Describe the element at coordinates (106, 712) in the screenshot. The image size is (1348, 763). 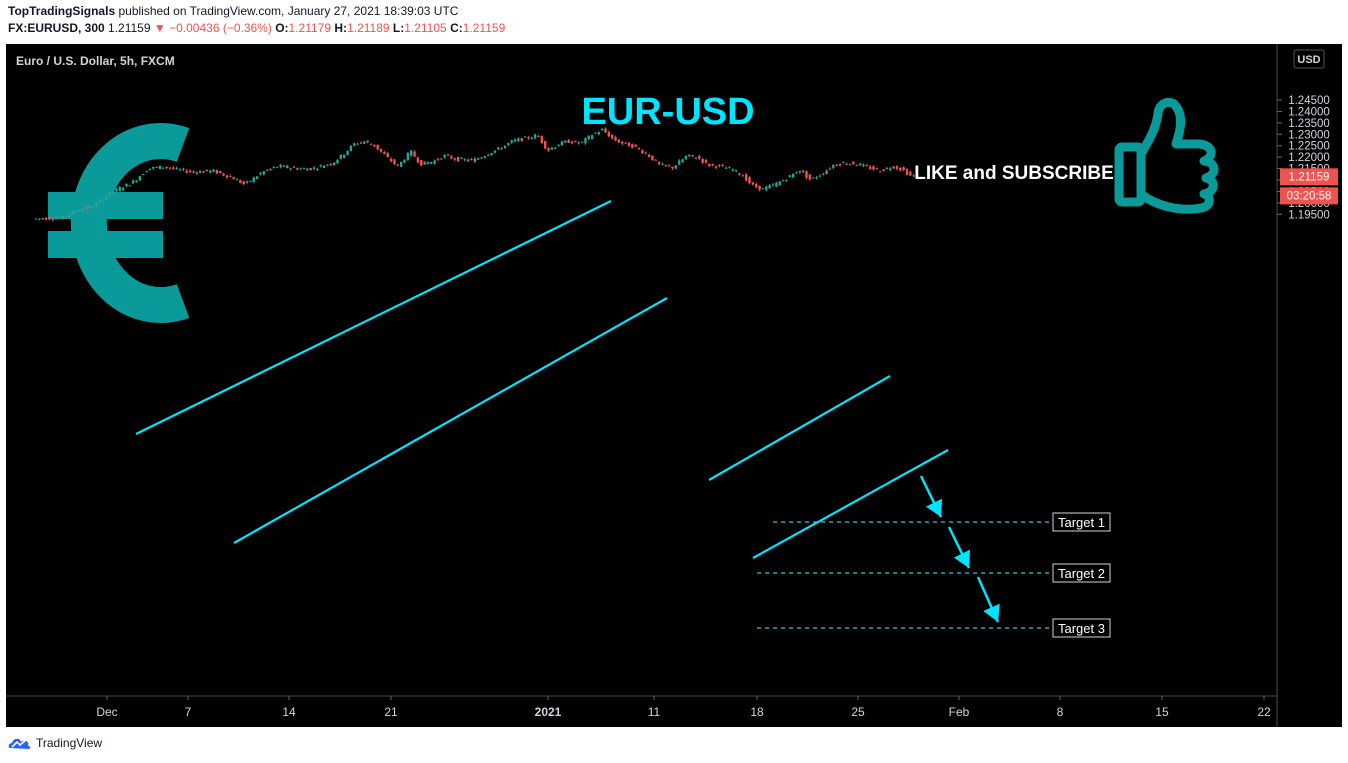
I see `x-tick-label: Dec` at that location.